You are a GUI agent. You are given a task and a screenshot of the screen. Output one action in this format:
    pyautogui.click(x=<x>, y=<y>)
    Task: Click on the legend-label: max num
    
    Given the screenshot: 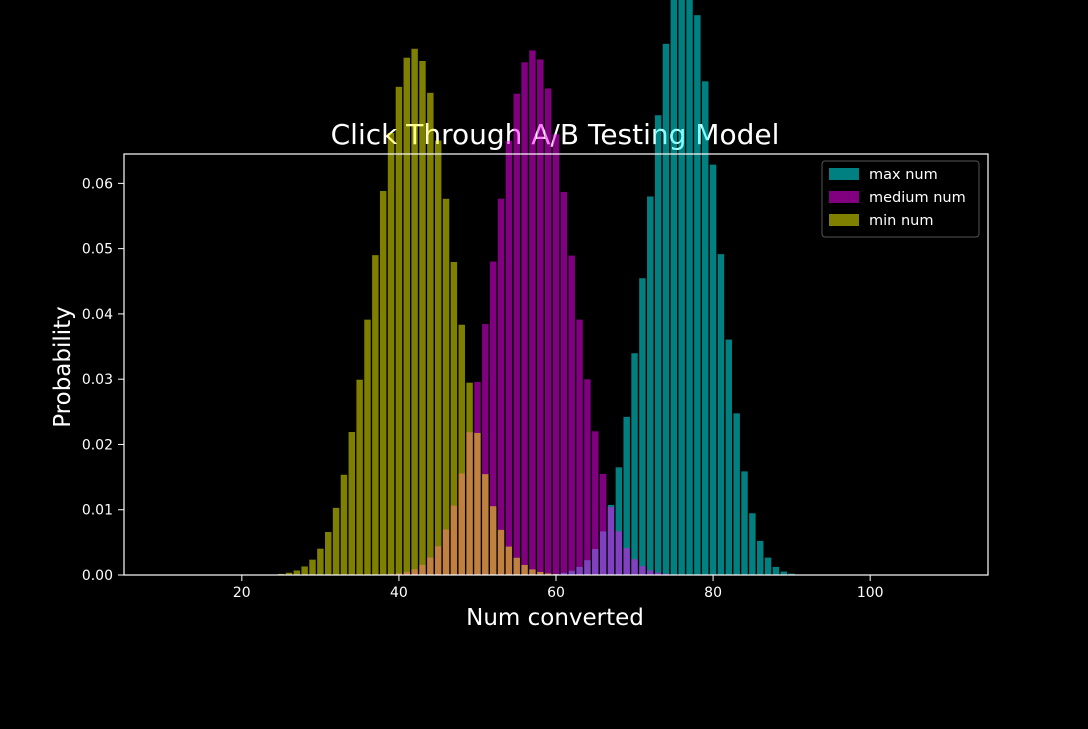 What is the action you would take?
    pyautogui.click(x=903, y=175)
    